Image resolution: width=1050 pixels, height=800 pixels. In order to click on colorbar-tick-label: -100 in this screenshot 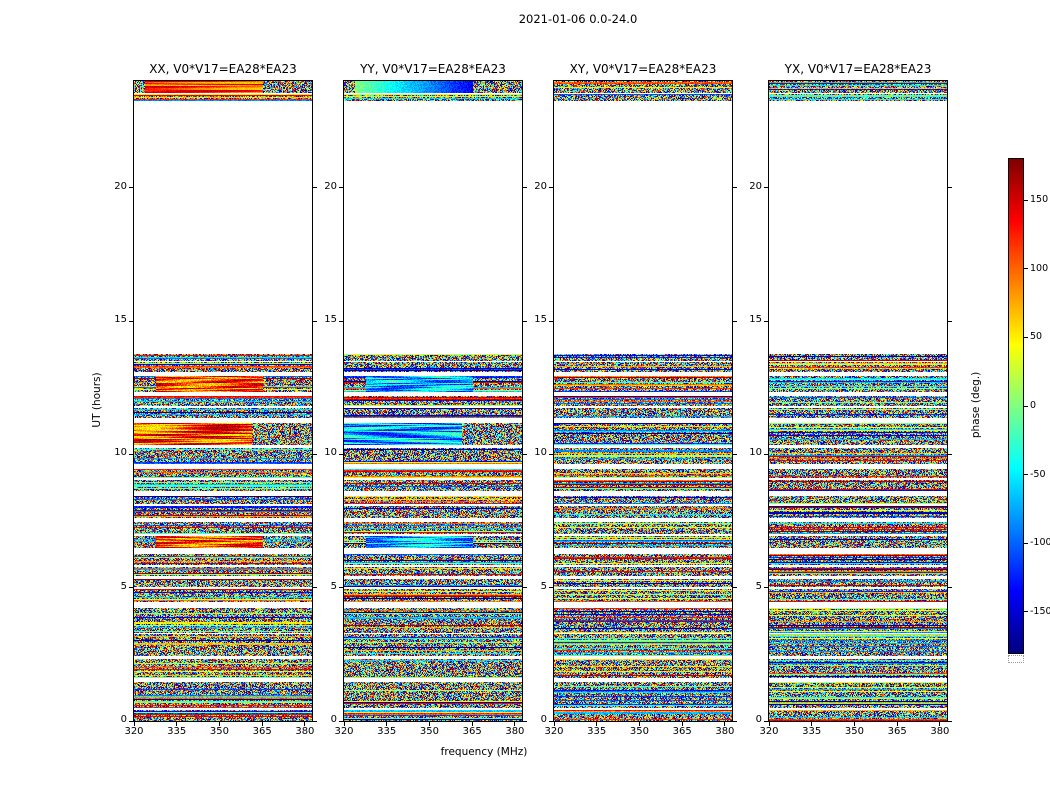, I will do `click(1040, 543)`.